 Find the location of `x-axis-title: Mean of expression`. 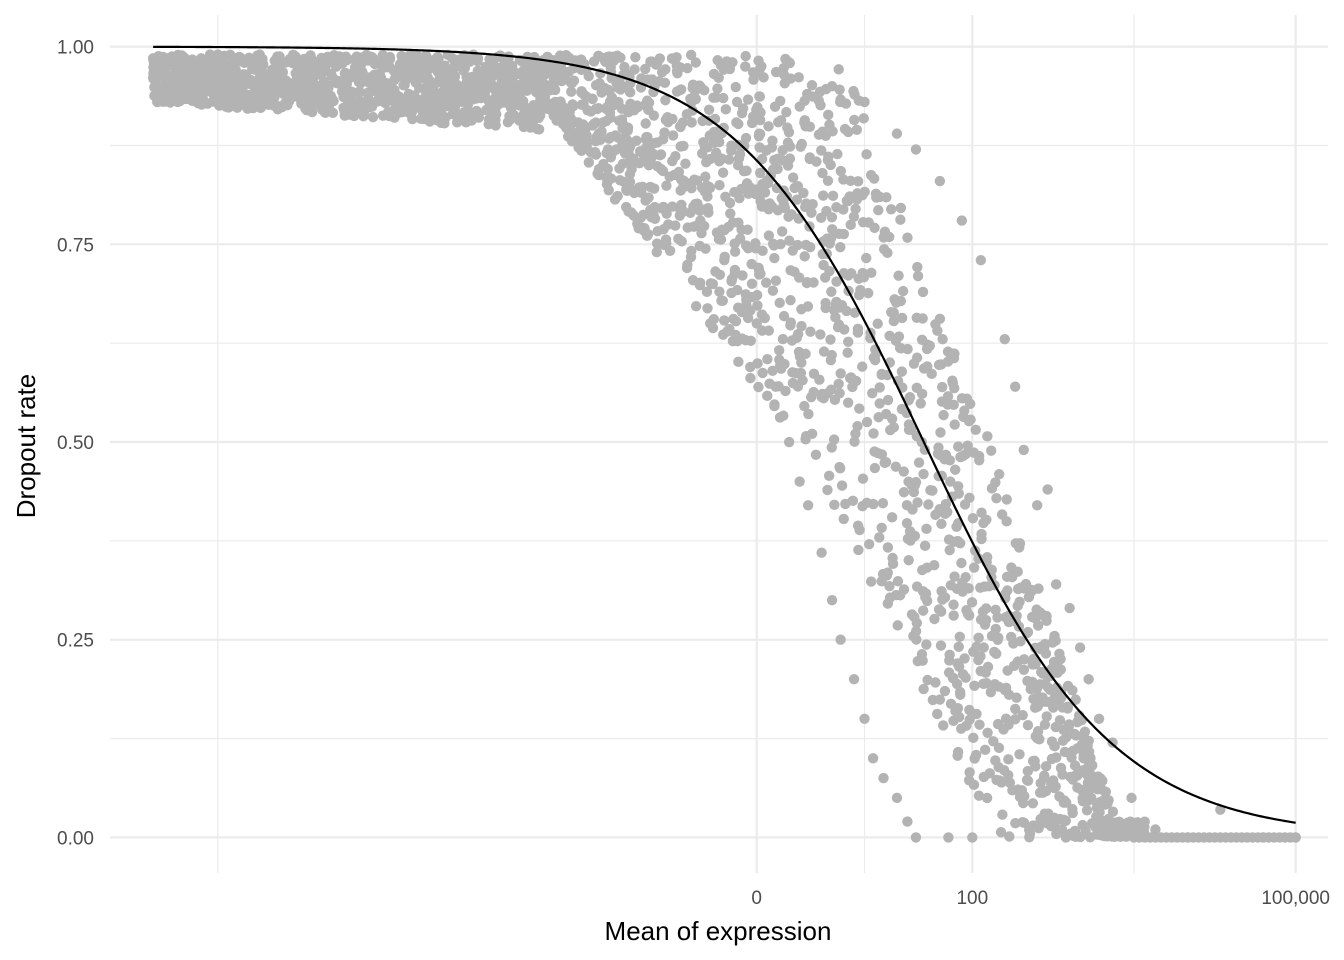

x-axis-title: Mean of expression is located at coordinates (718, 931).